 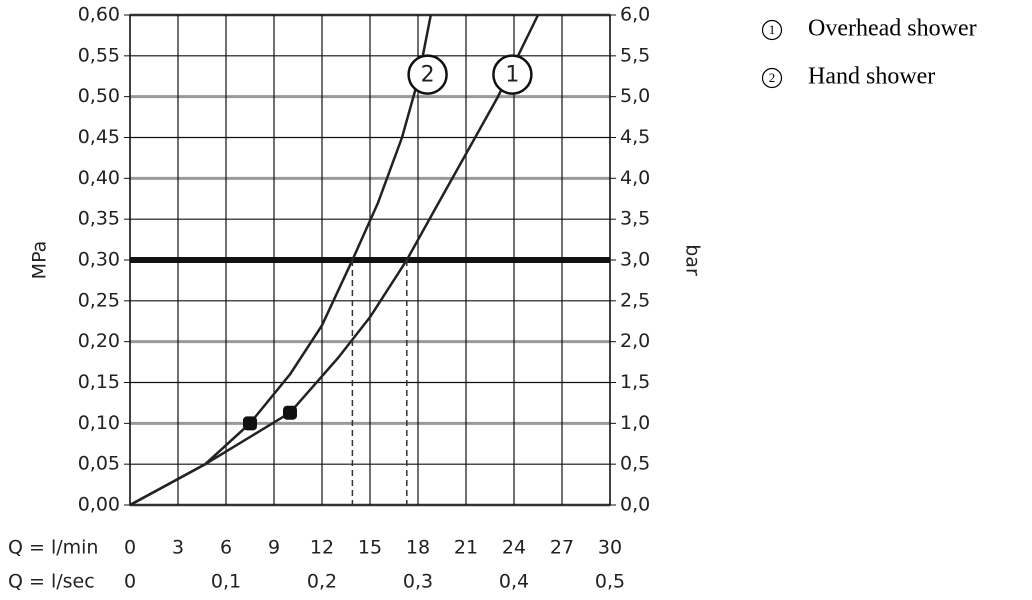 What do you see at coordinates (99, 15) in the screenshot?
I see `y-tick-label: 0,60` at bounding box center [99, 15].